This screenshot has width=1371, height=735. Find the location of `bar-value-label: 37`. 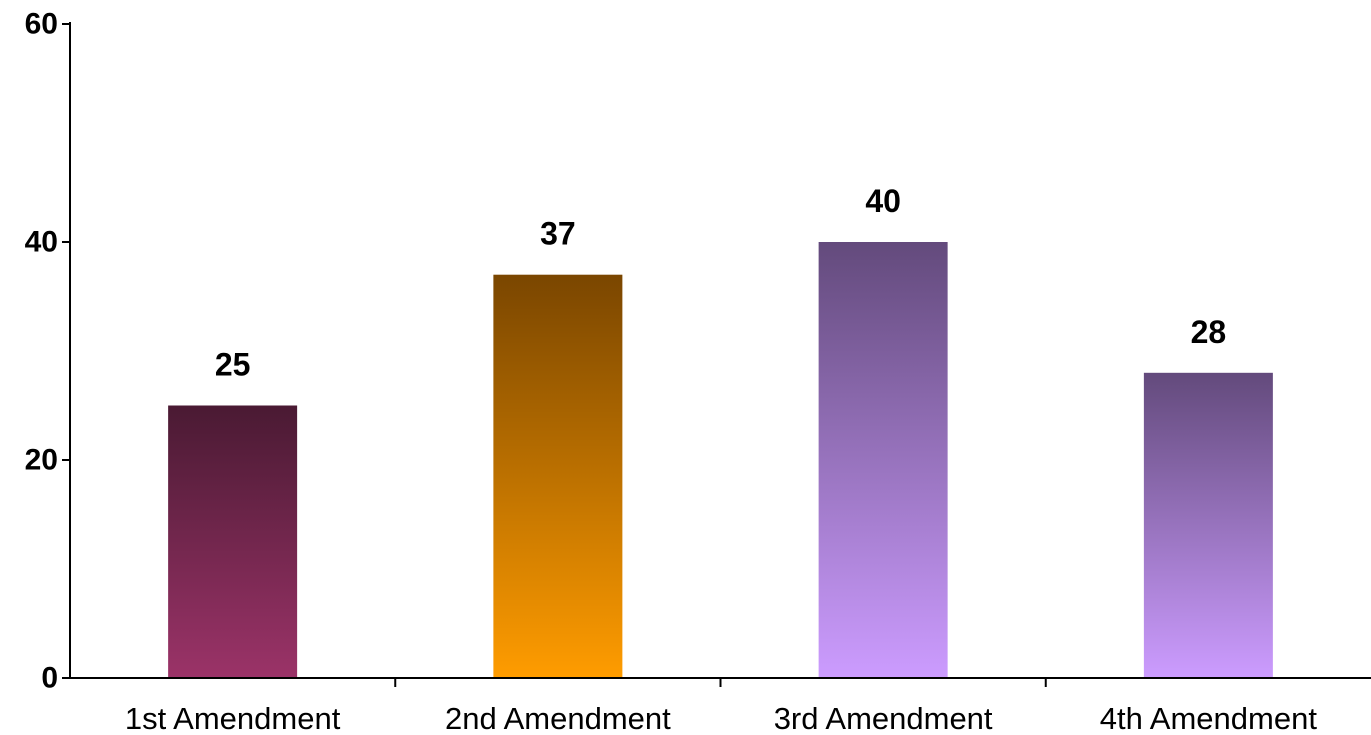

bar-value-label: 37 is located at coordinates (558, 234).